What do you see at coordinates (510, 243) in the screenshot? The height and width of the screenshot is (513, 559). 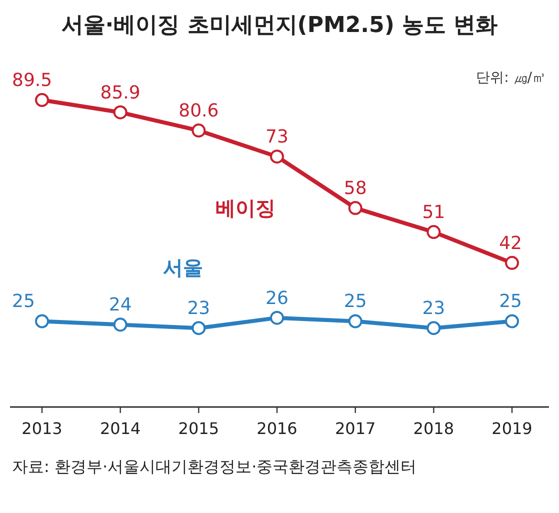 I see `data-label: 42` at bounding box center [510, 243].